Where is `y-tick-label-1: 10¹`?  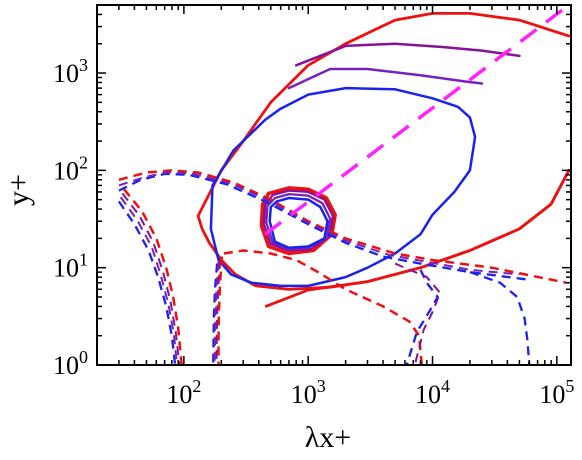
y-tick-label-1: 10¹ is located at coordinates (70, 266).